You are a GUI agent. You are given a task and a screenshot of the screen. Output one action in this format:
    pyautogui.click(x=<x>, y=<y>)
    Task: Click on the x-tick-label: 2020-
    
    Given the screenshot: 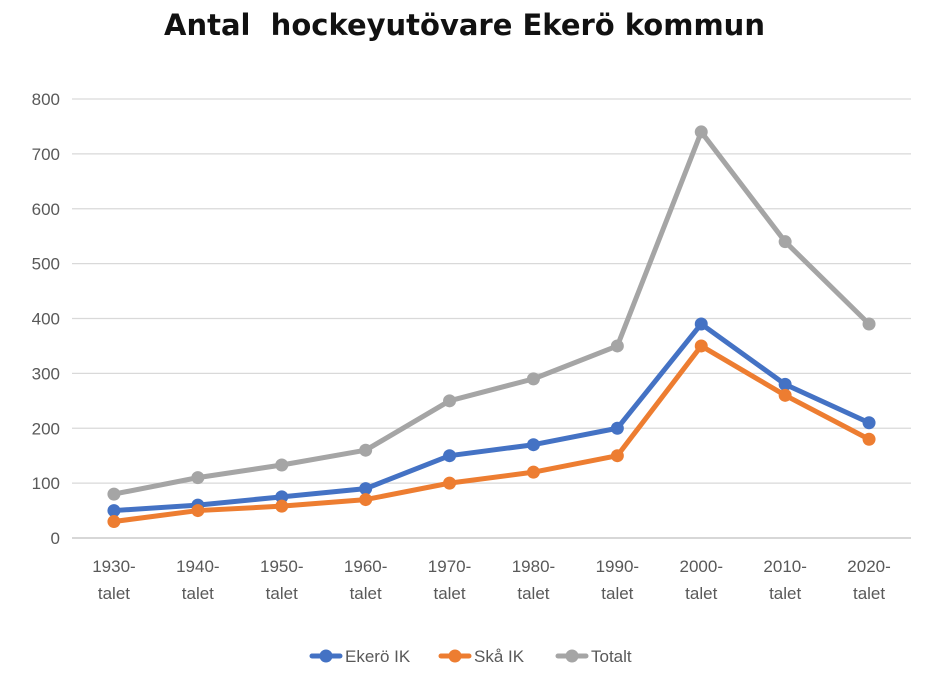 What is the action you would take?
    pyautogui.click(x=868, y=566)
    